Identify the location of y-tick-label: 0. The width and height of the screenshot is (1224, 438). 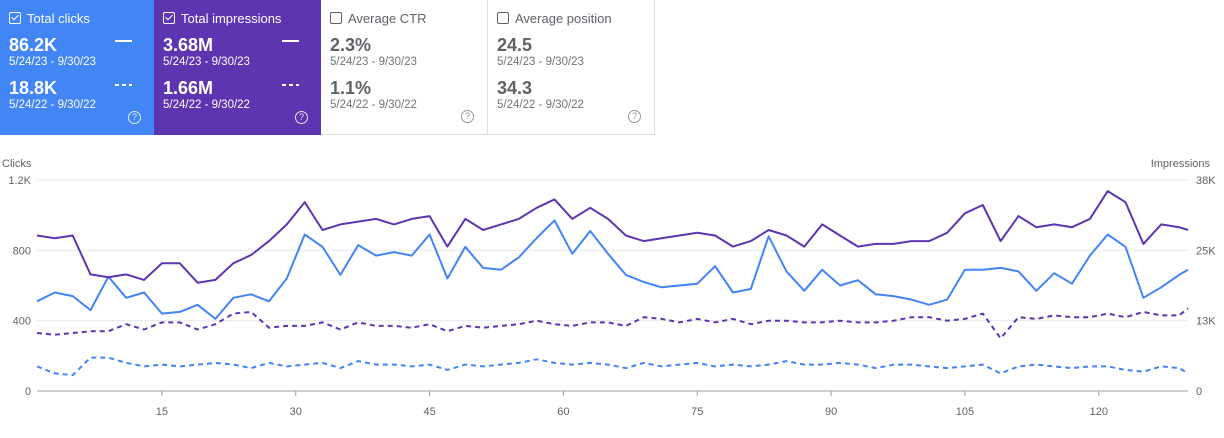
(28, 392).